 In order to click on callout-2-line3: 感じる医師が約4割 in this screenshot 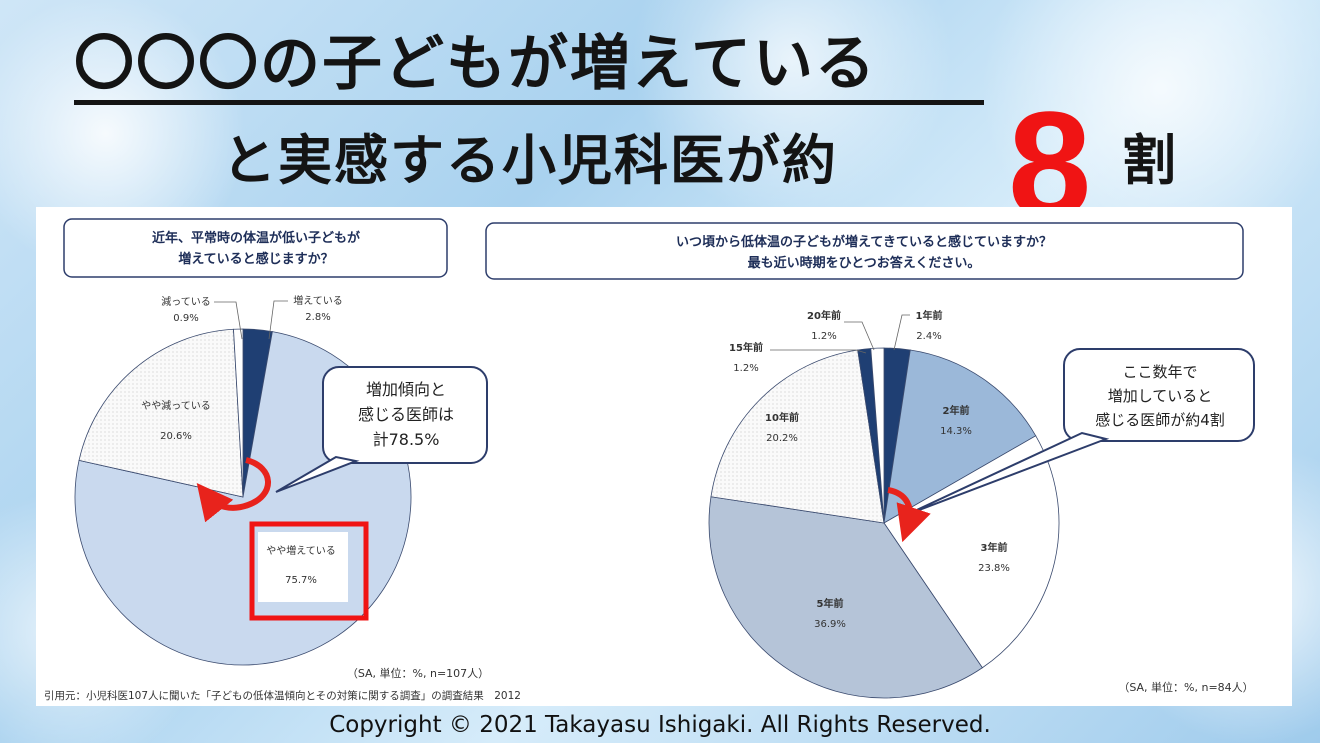, I will do `click(1160, 420)`.